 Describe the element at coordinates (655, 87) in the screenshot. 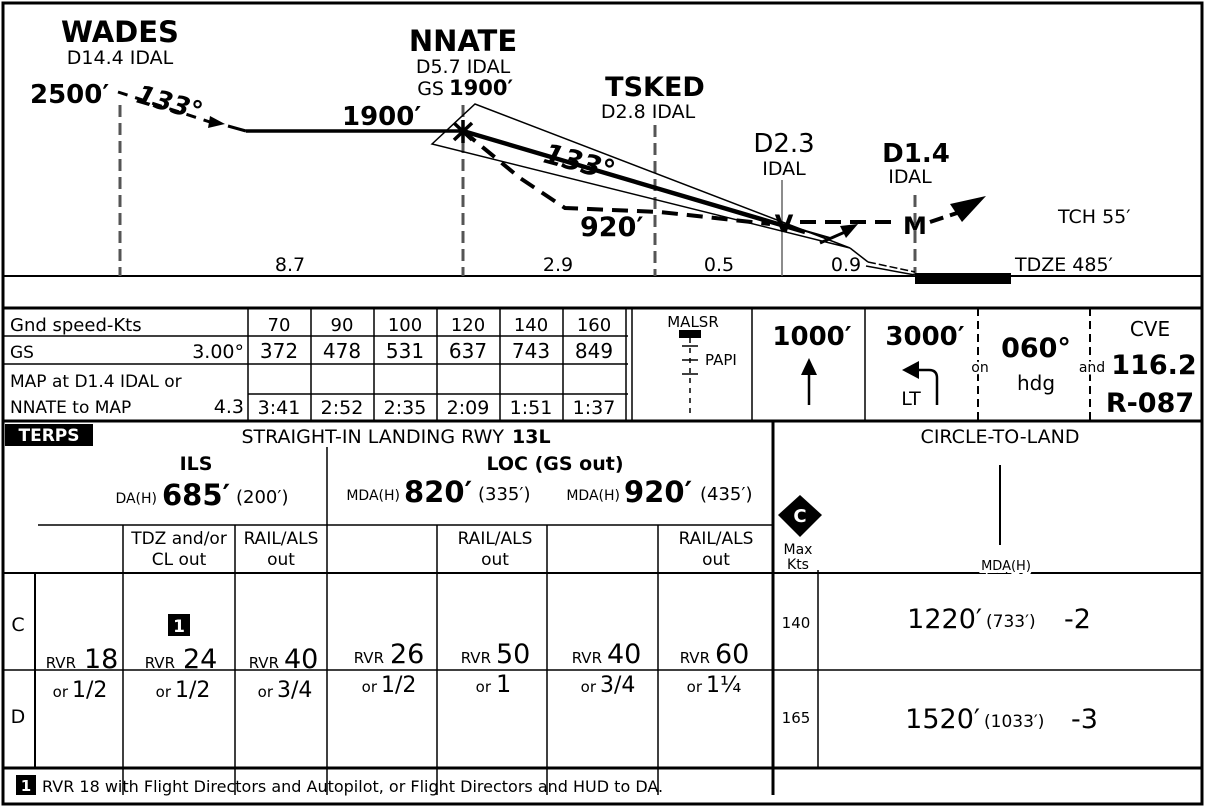

I see `tsked-name: TSKED` at that location.